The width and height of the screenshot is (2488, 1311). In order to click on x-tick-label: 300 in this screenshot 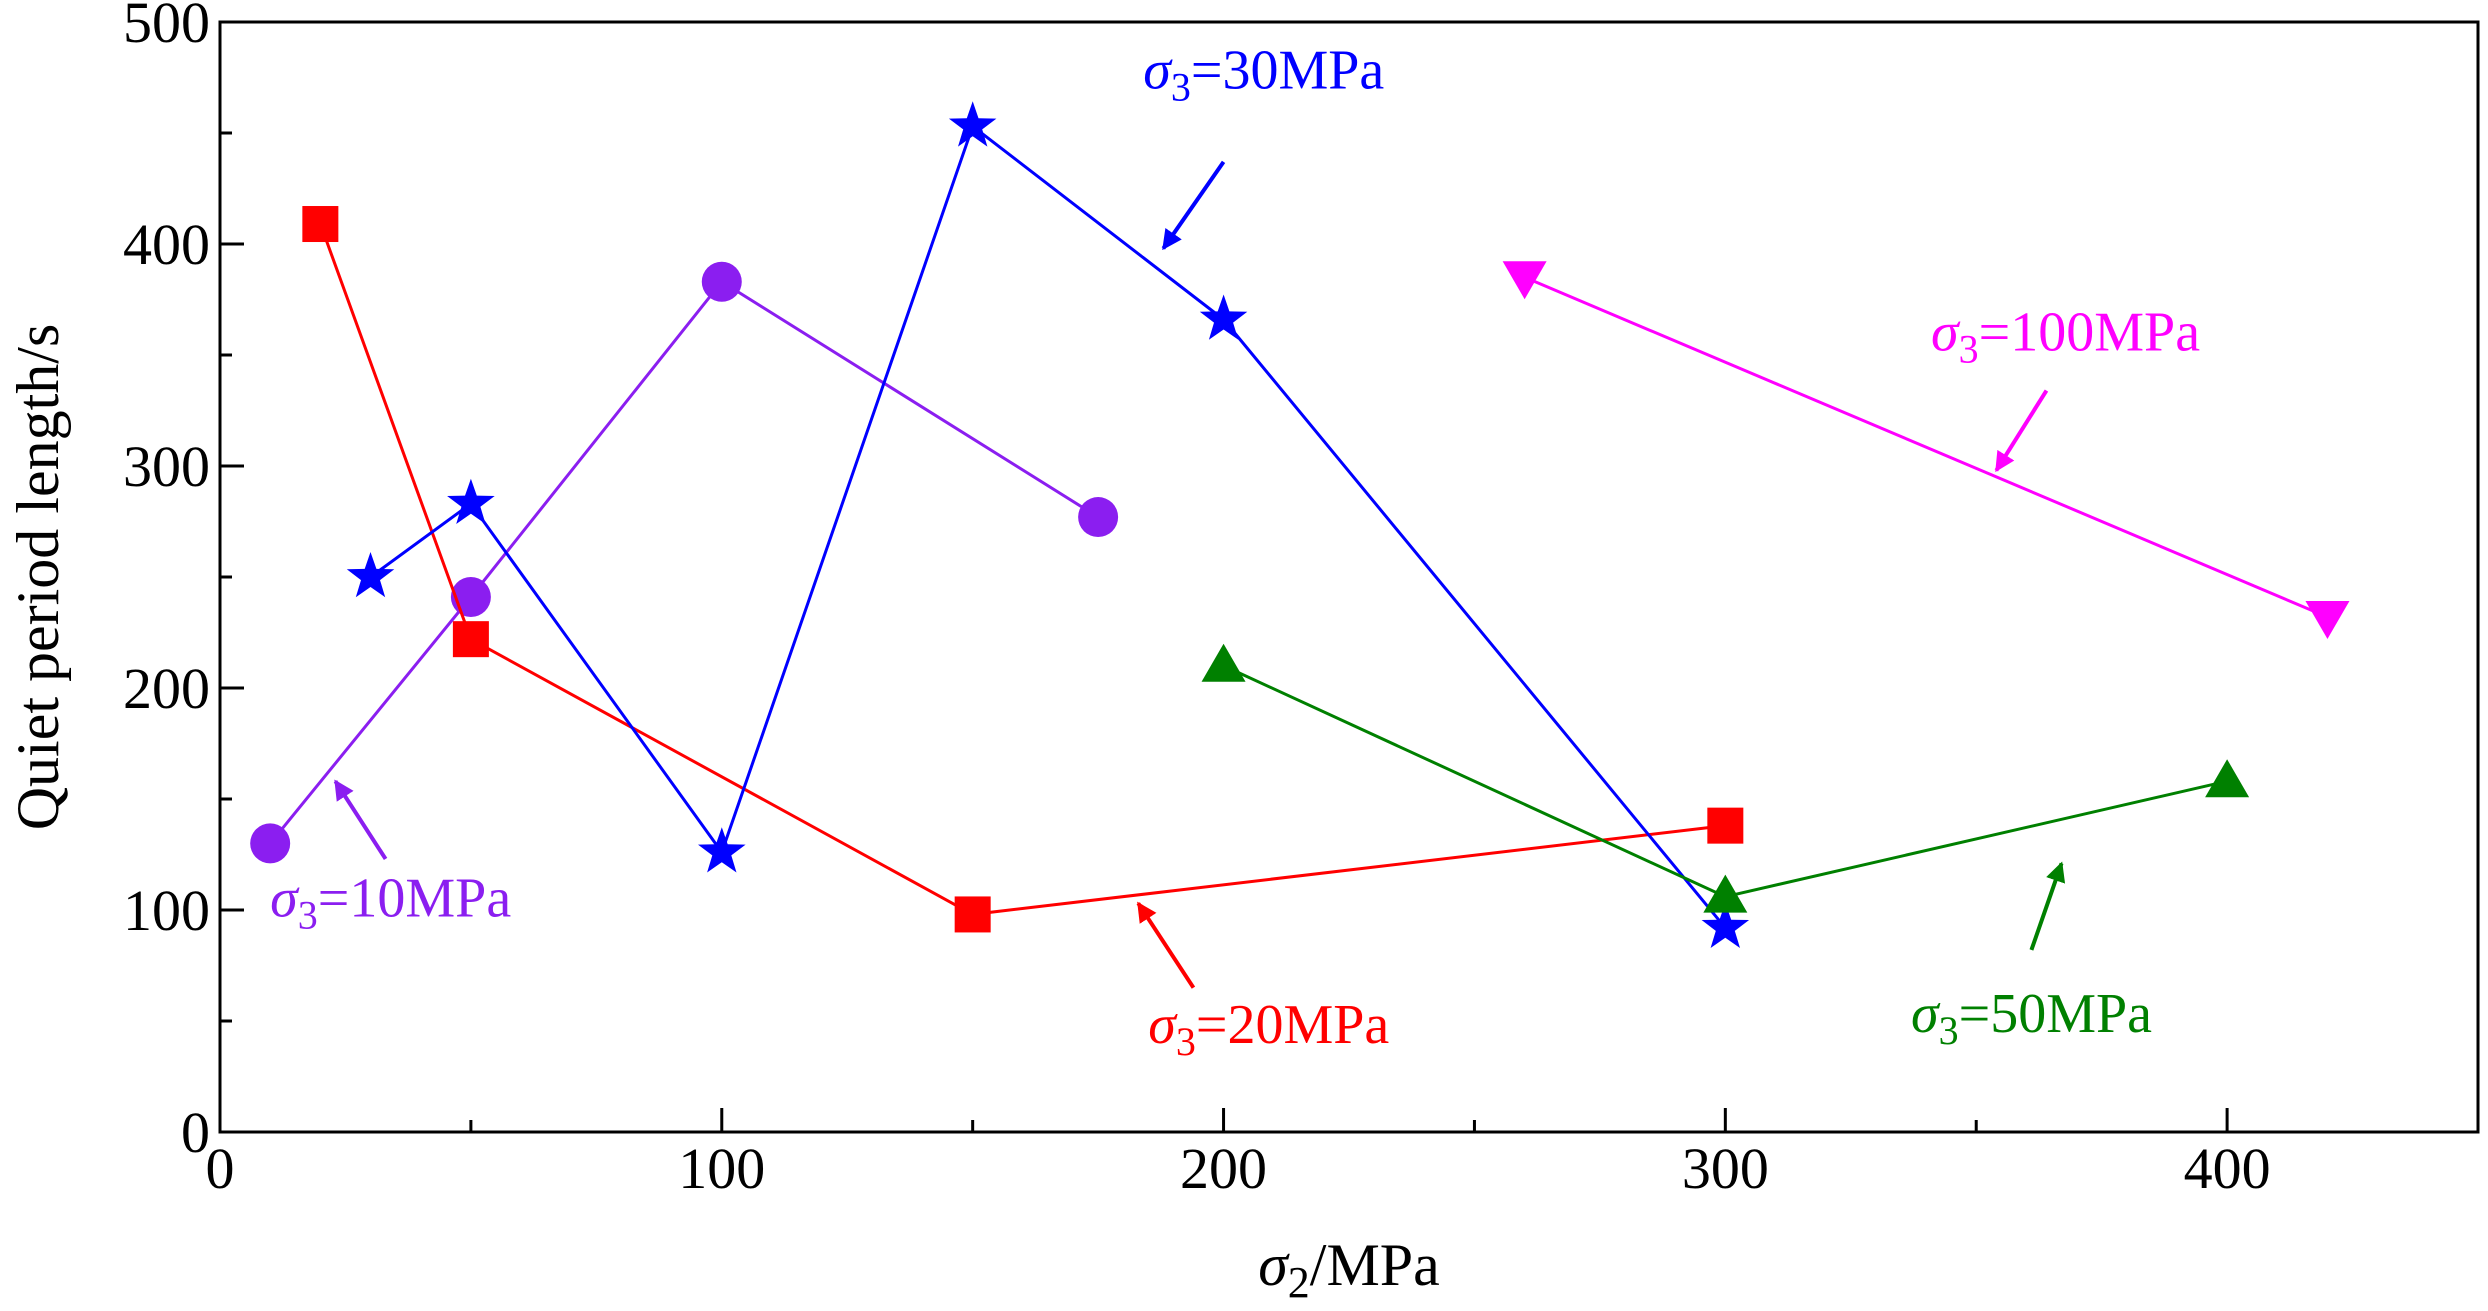, I will do `click(1725, 1168)`.